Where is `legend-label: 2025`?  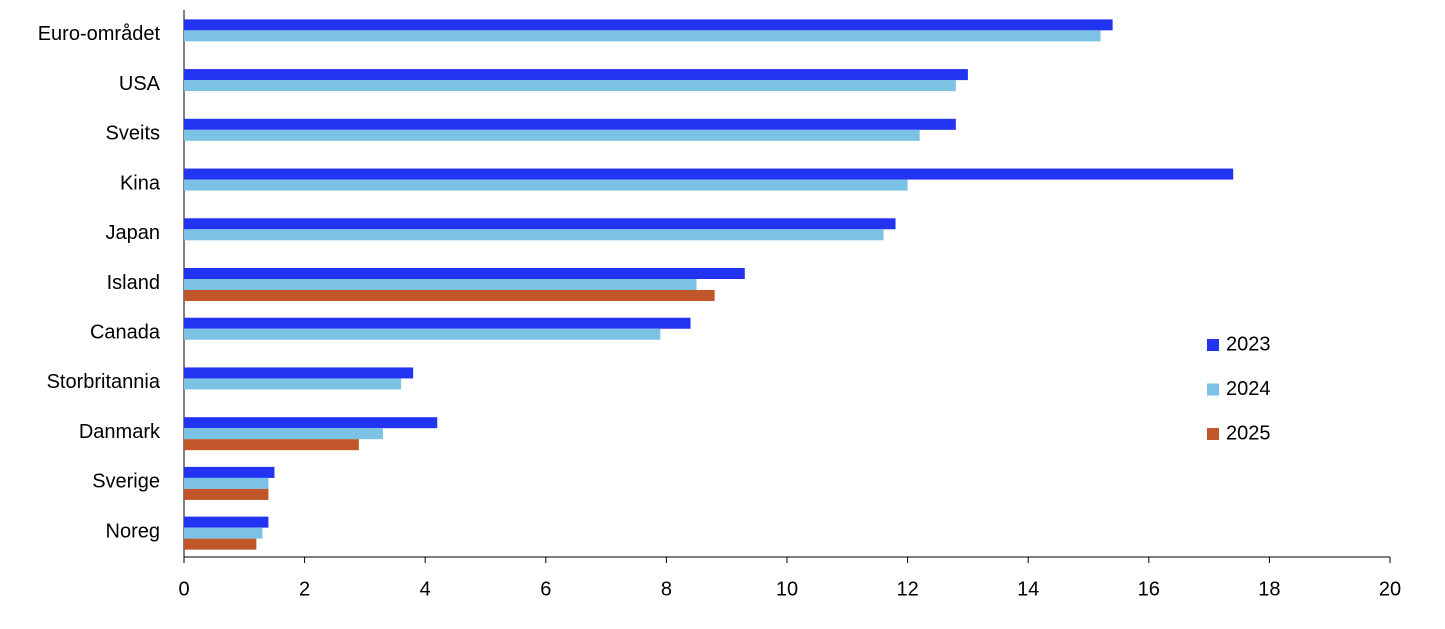
legend-label: 2025 is located at coordinates (1248, 433).